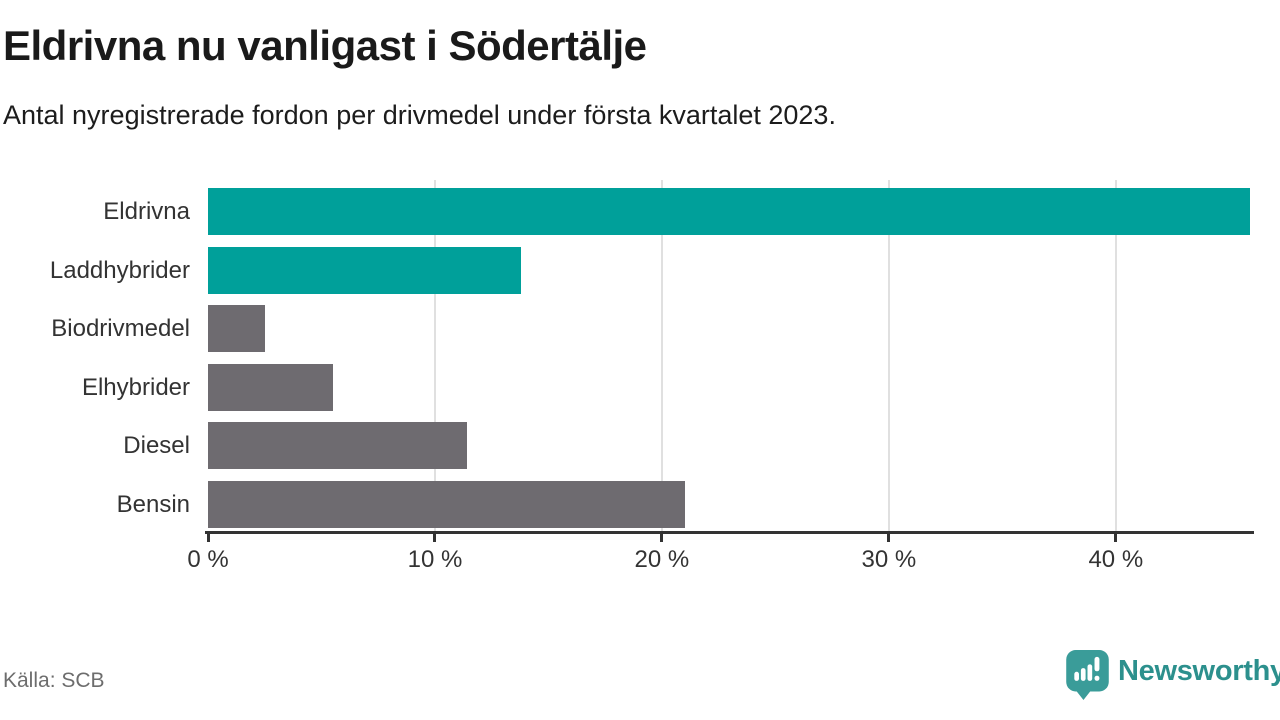  Describe the element at coordinates (889, 559) in the screenshot. I see `x-tick-label-30: 30 %` at that location.